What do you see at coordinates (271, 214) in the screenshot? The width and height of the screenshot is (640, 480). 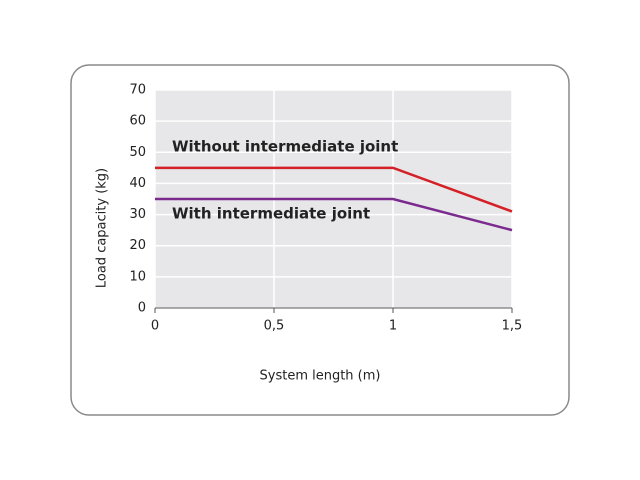 I see `series-label: With intermediate joint` at bounding box center [271, 214].